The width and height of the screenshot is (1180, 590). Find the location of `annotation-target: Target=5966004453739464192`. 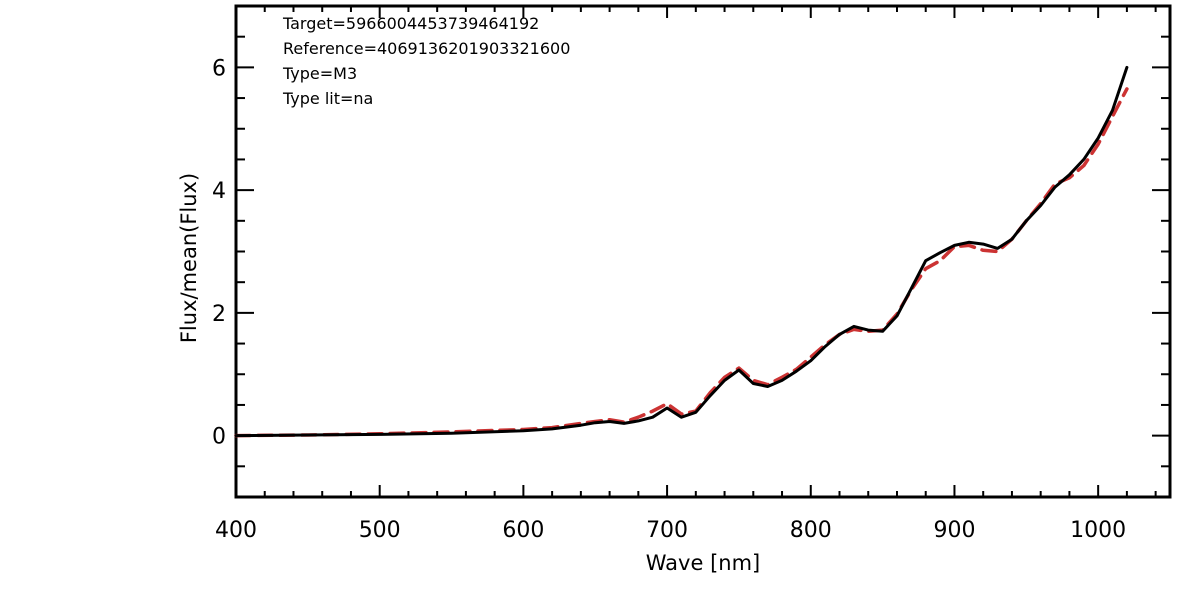

annotation-target: Target=5966004453739464192 is located at coordinates (410, 23).